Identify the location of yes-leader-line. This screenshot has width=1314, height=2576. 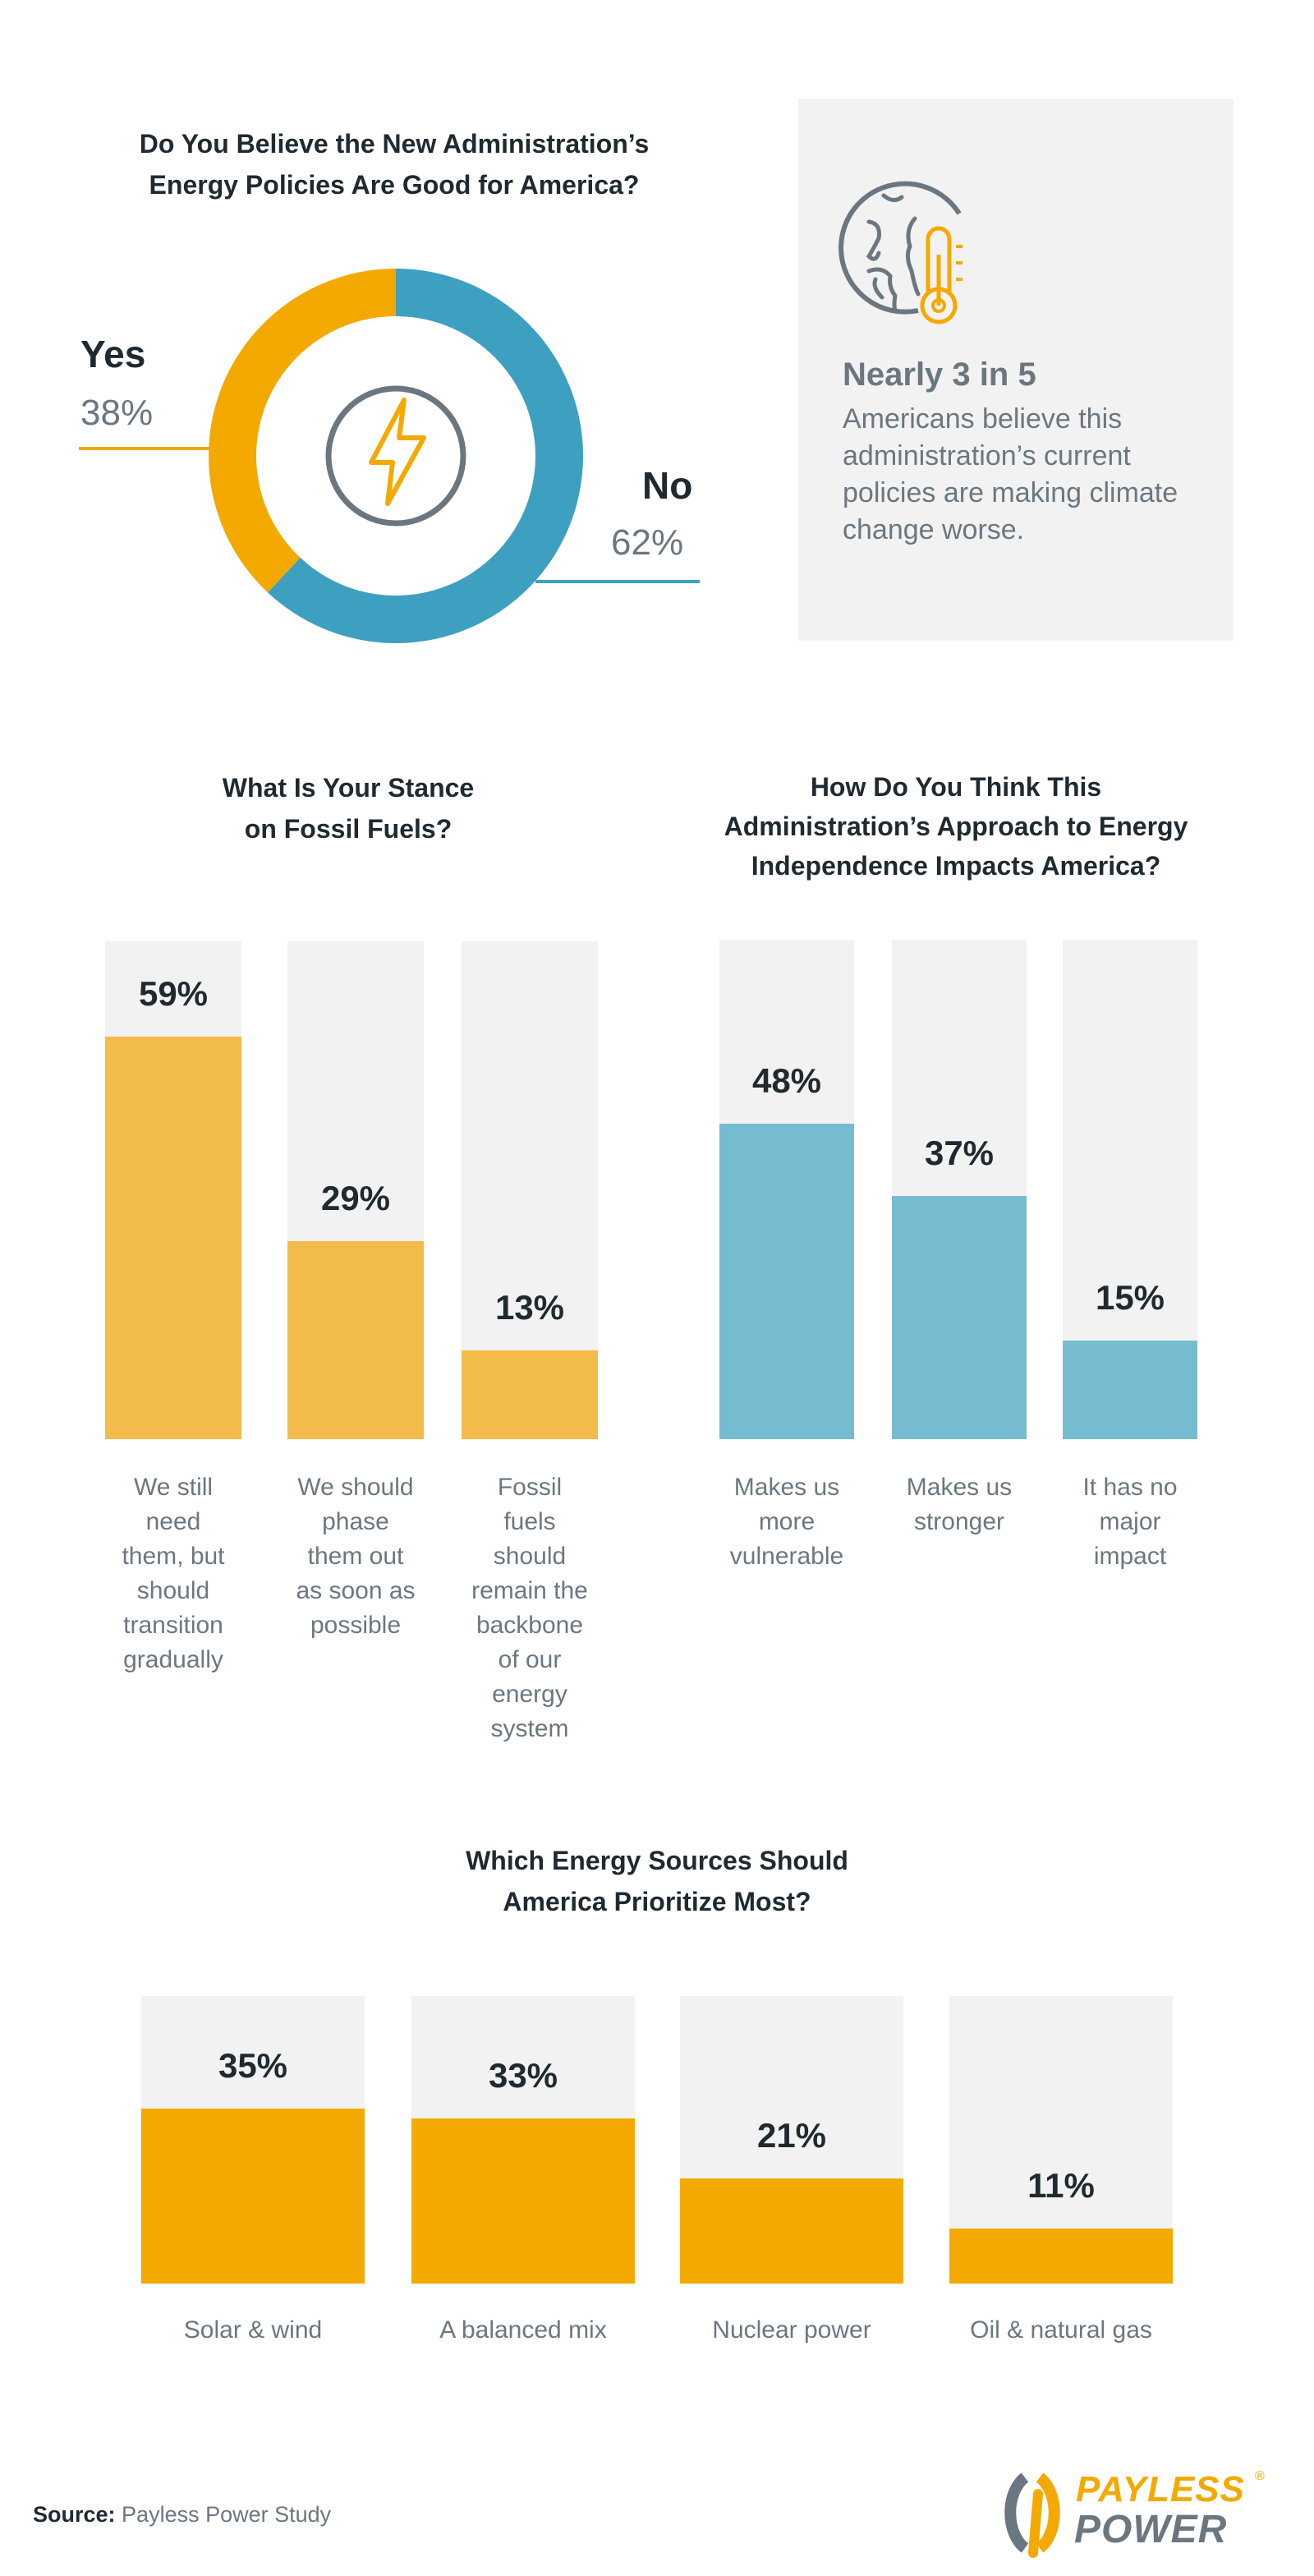
(144, 448).